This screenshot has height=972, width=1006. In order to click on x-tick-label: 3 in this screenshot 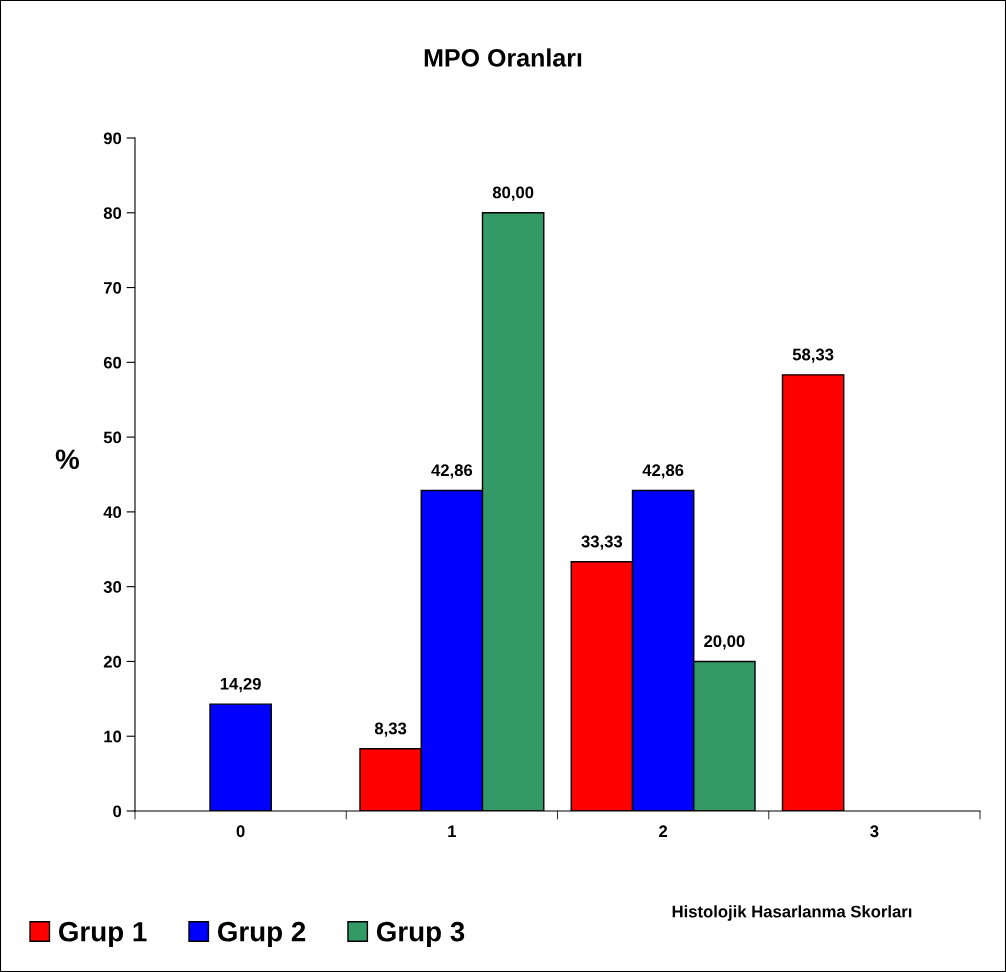, I will do `click(874, 831)`.